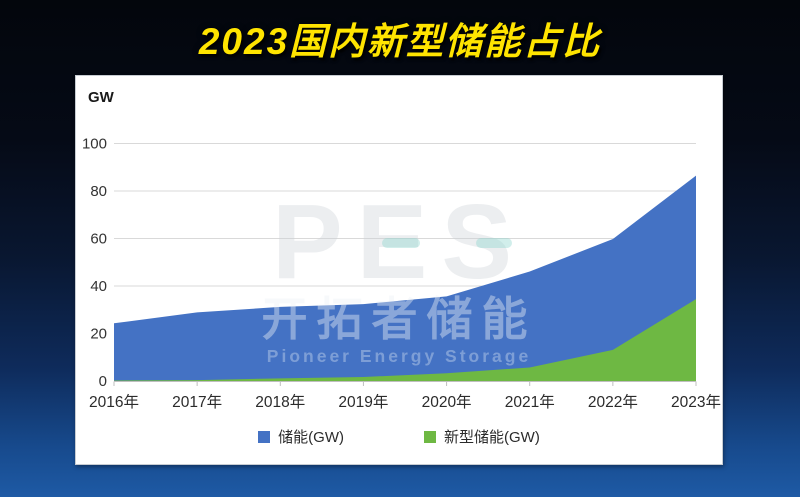  I want to click on x-tick-label-0: 2016年, so click(114, 402).